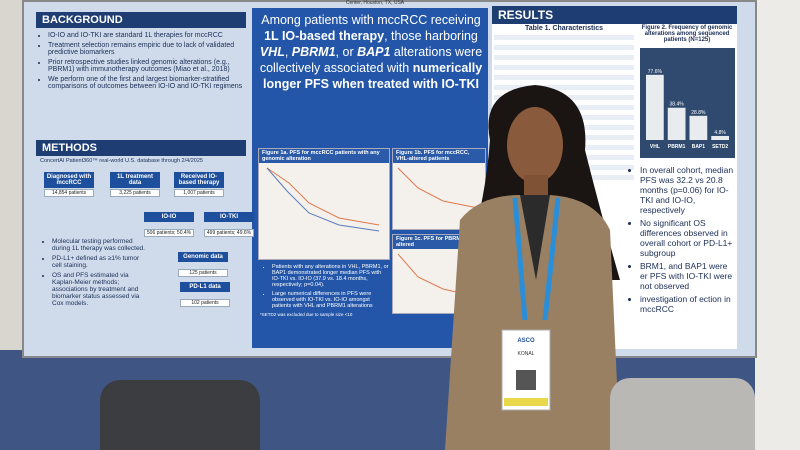  I want to click on value-label: 77.6%, so click(655, 72).